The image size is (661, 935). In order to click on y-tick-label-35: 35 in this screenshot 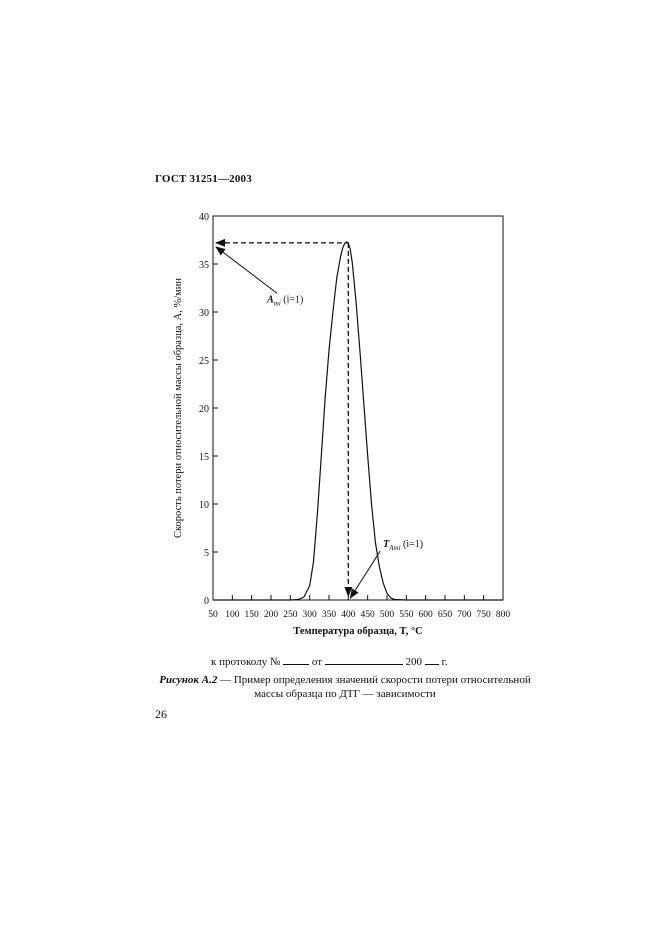, I will do `click(204, 265)`.